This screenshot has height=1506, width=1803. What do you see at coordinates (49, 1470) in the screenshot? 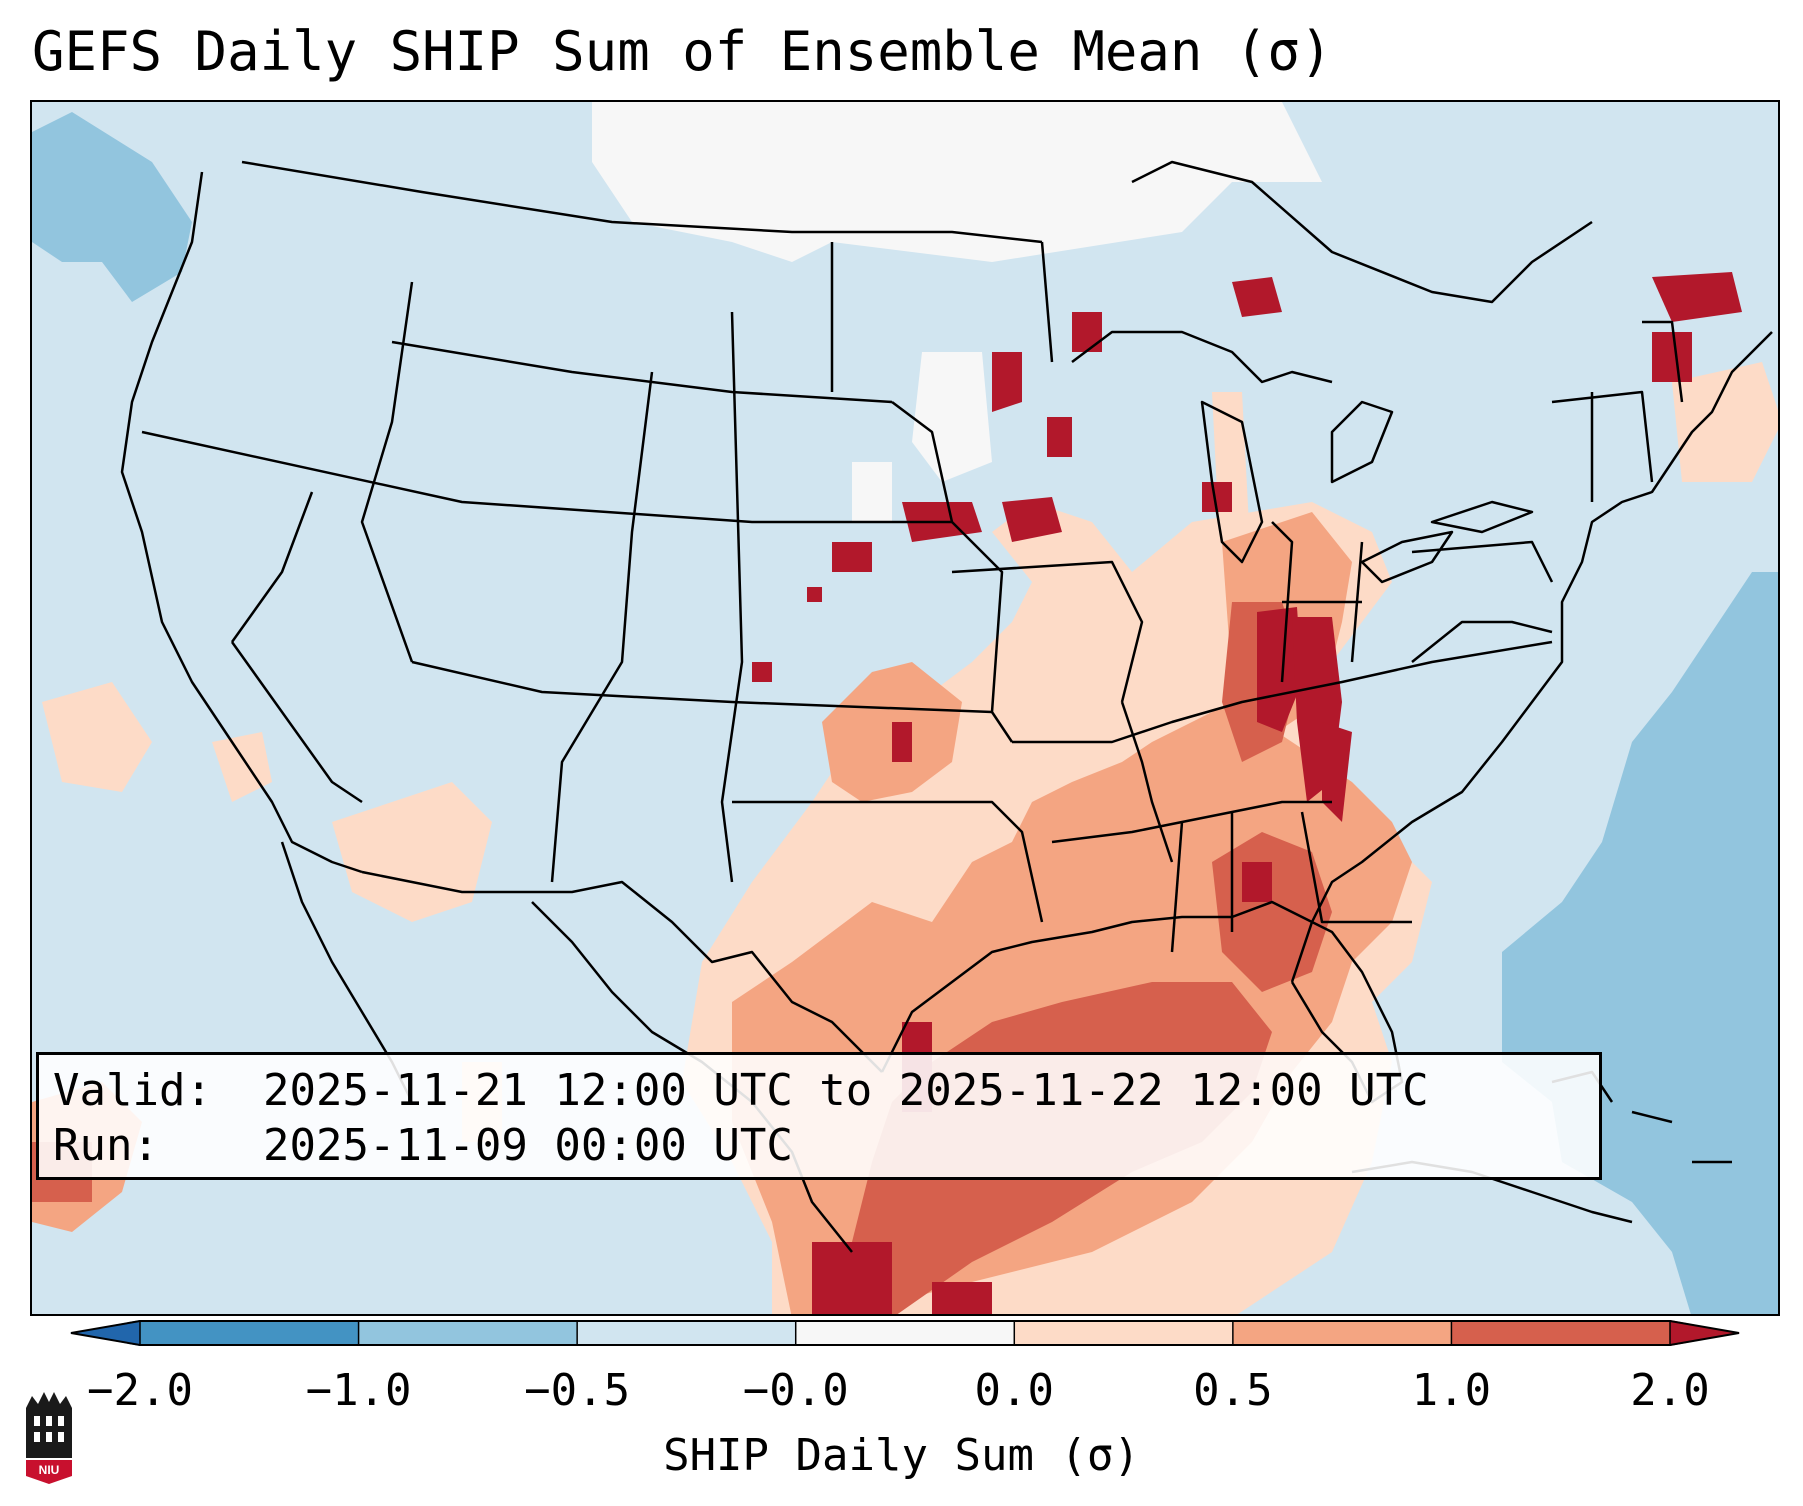
I see `svg-text: NIU` at bounding box center [49, 1470].